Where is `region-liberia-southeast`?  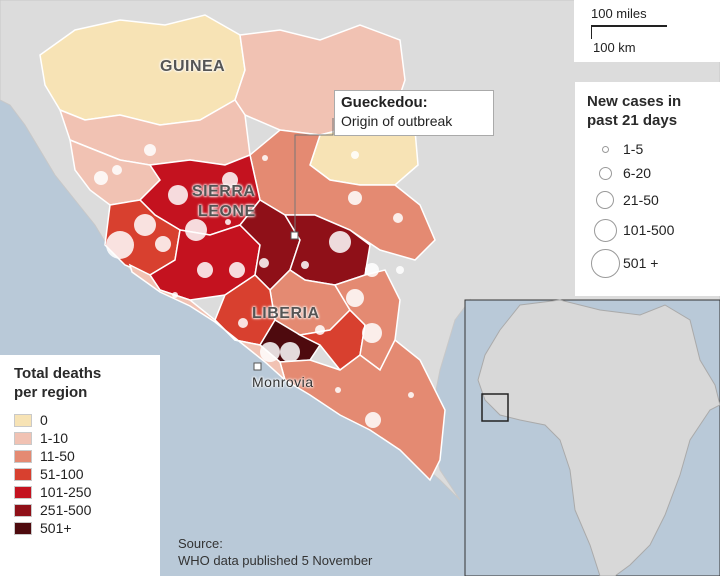
region-liberia-southeast is located at coordinates (362, 410).